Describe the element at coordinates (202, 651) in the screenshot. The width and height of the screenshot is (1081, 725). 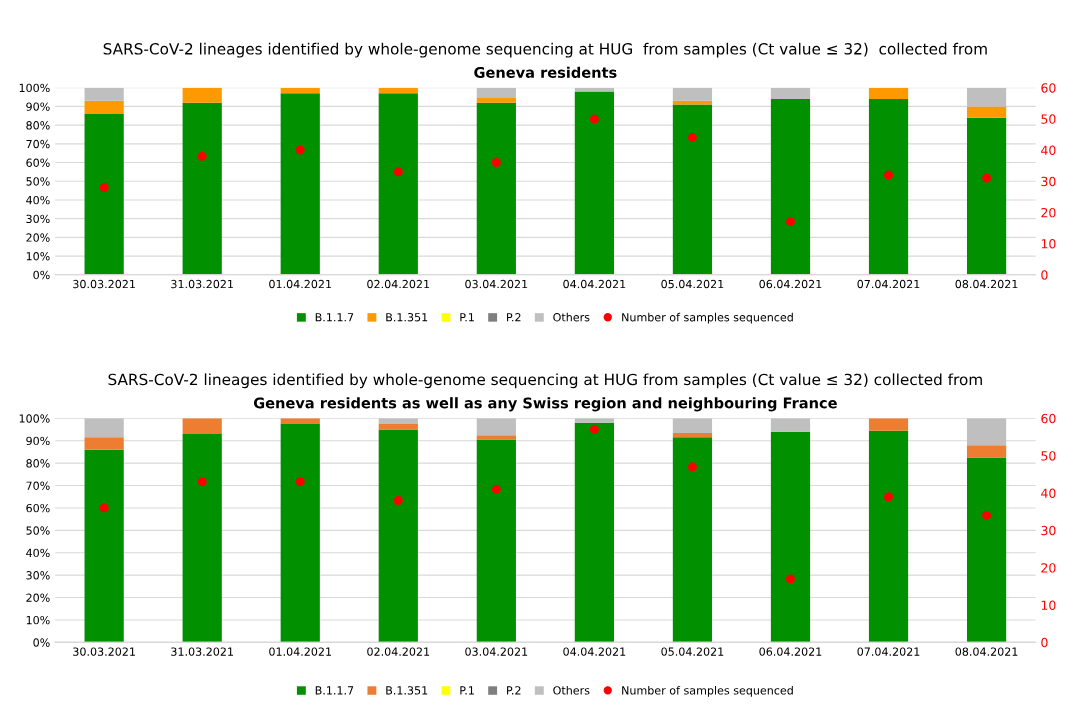
I see `x-tick-label: 31.03.2021` at that location.